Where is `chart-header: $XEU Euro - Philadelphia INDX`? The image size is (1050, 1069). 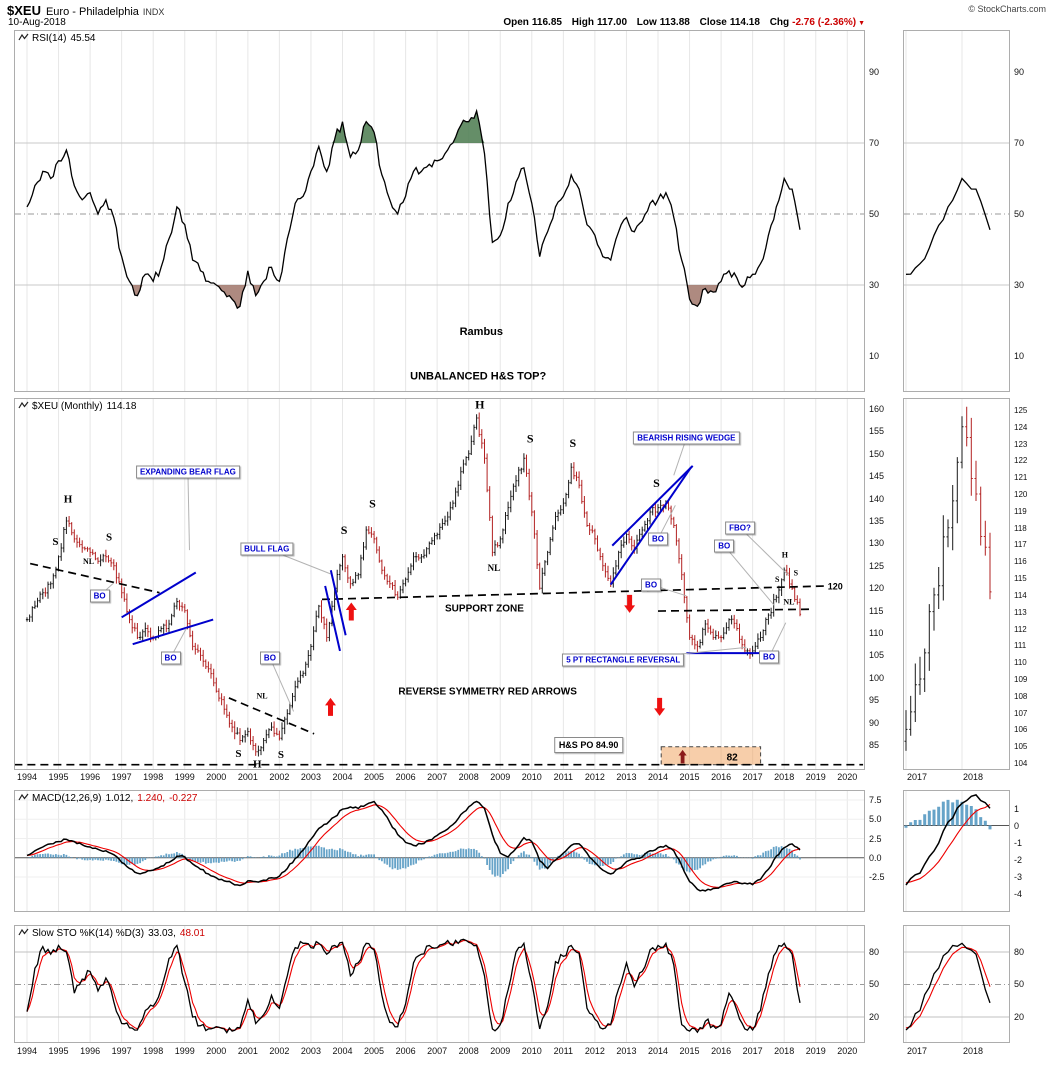
chart-header: $XEU Euro - Philadelphia INDX is located at coordinates (85, 11).